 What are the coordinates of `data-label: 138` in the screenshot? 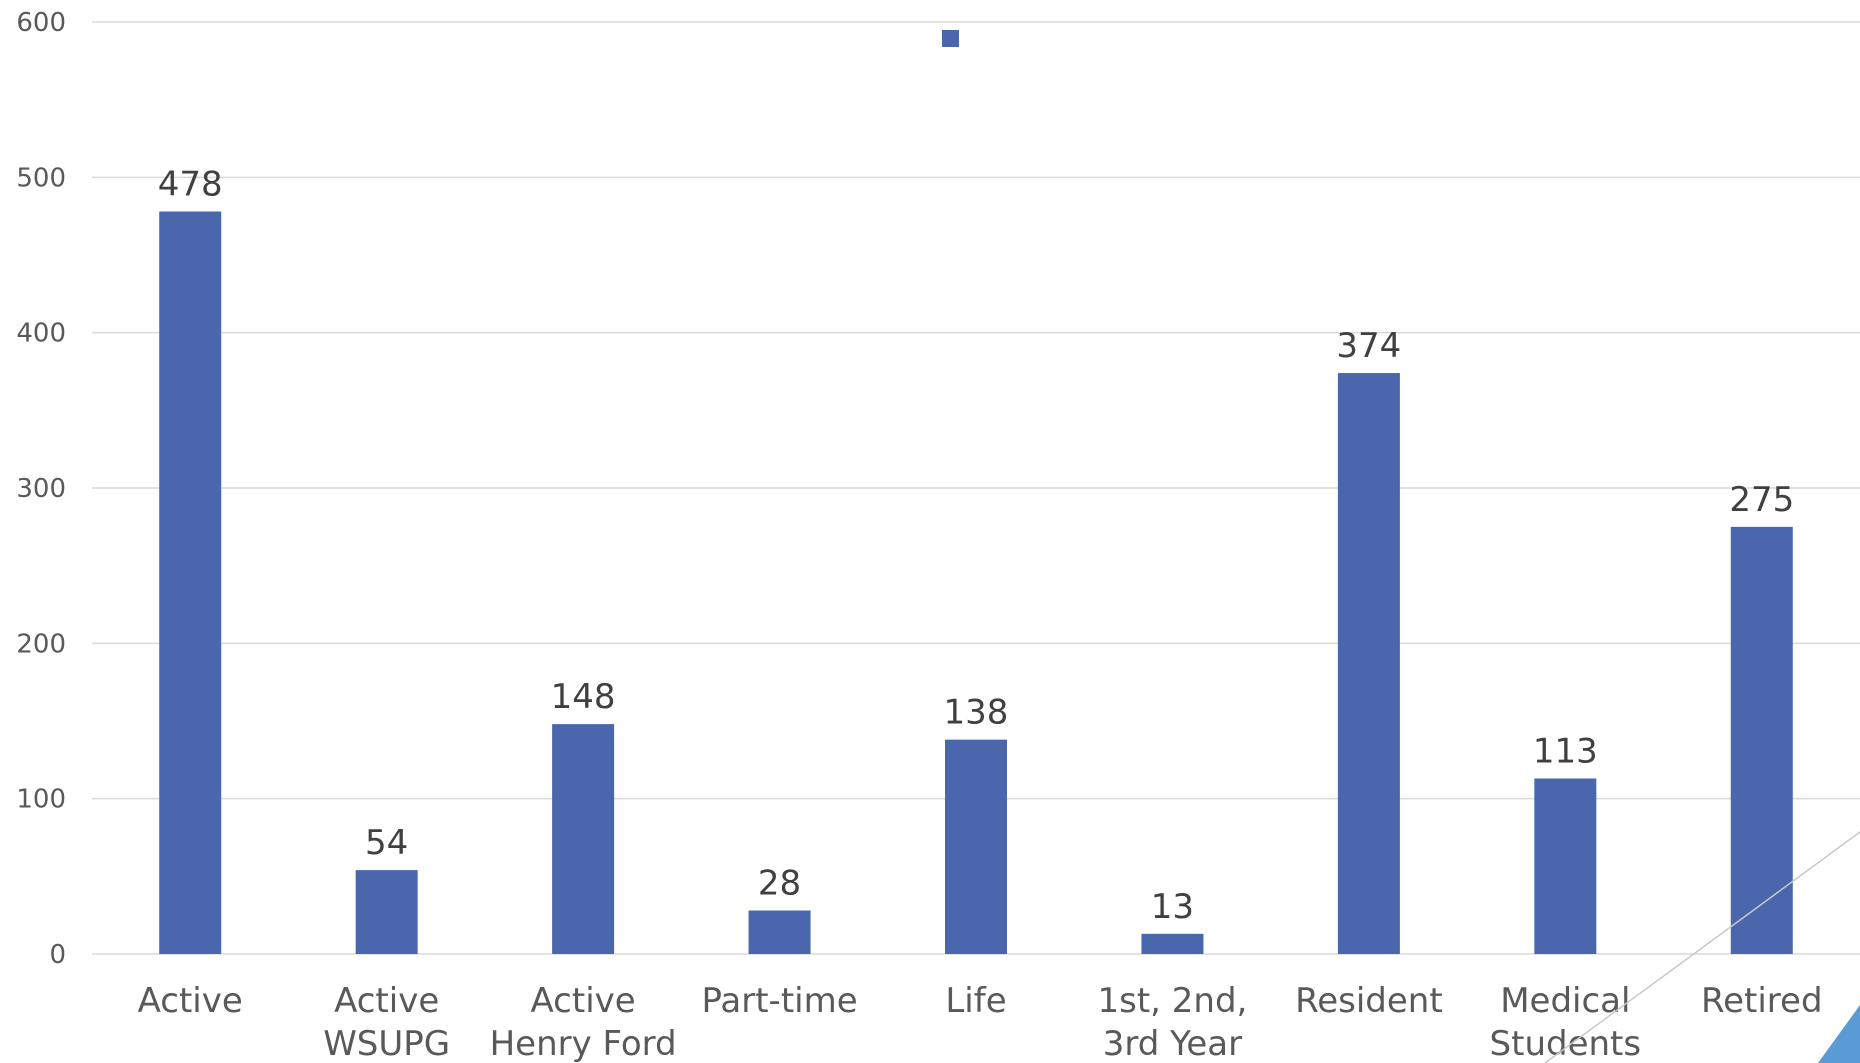 It's located at (976, 713).